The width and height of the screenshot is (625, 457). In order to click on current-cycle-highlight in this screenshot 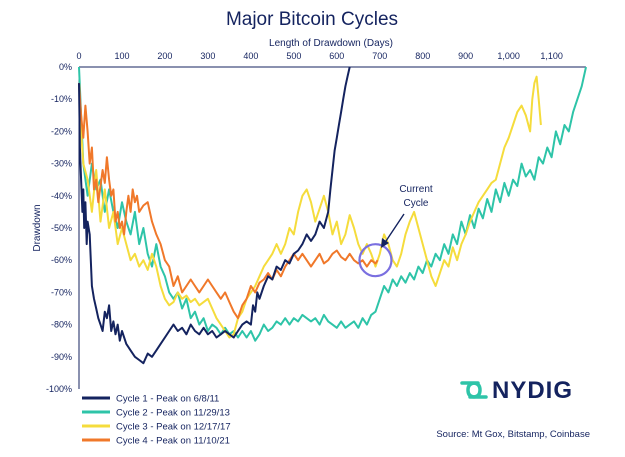, I will do `click(375, 260)`.